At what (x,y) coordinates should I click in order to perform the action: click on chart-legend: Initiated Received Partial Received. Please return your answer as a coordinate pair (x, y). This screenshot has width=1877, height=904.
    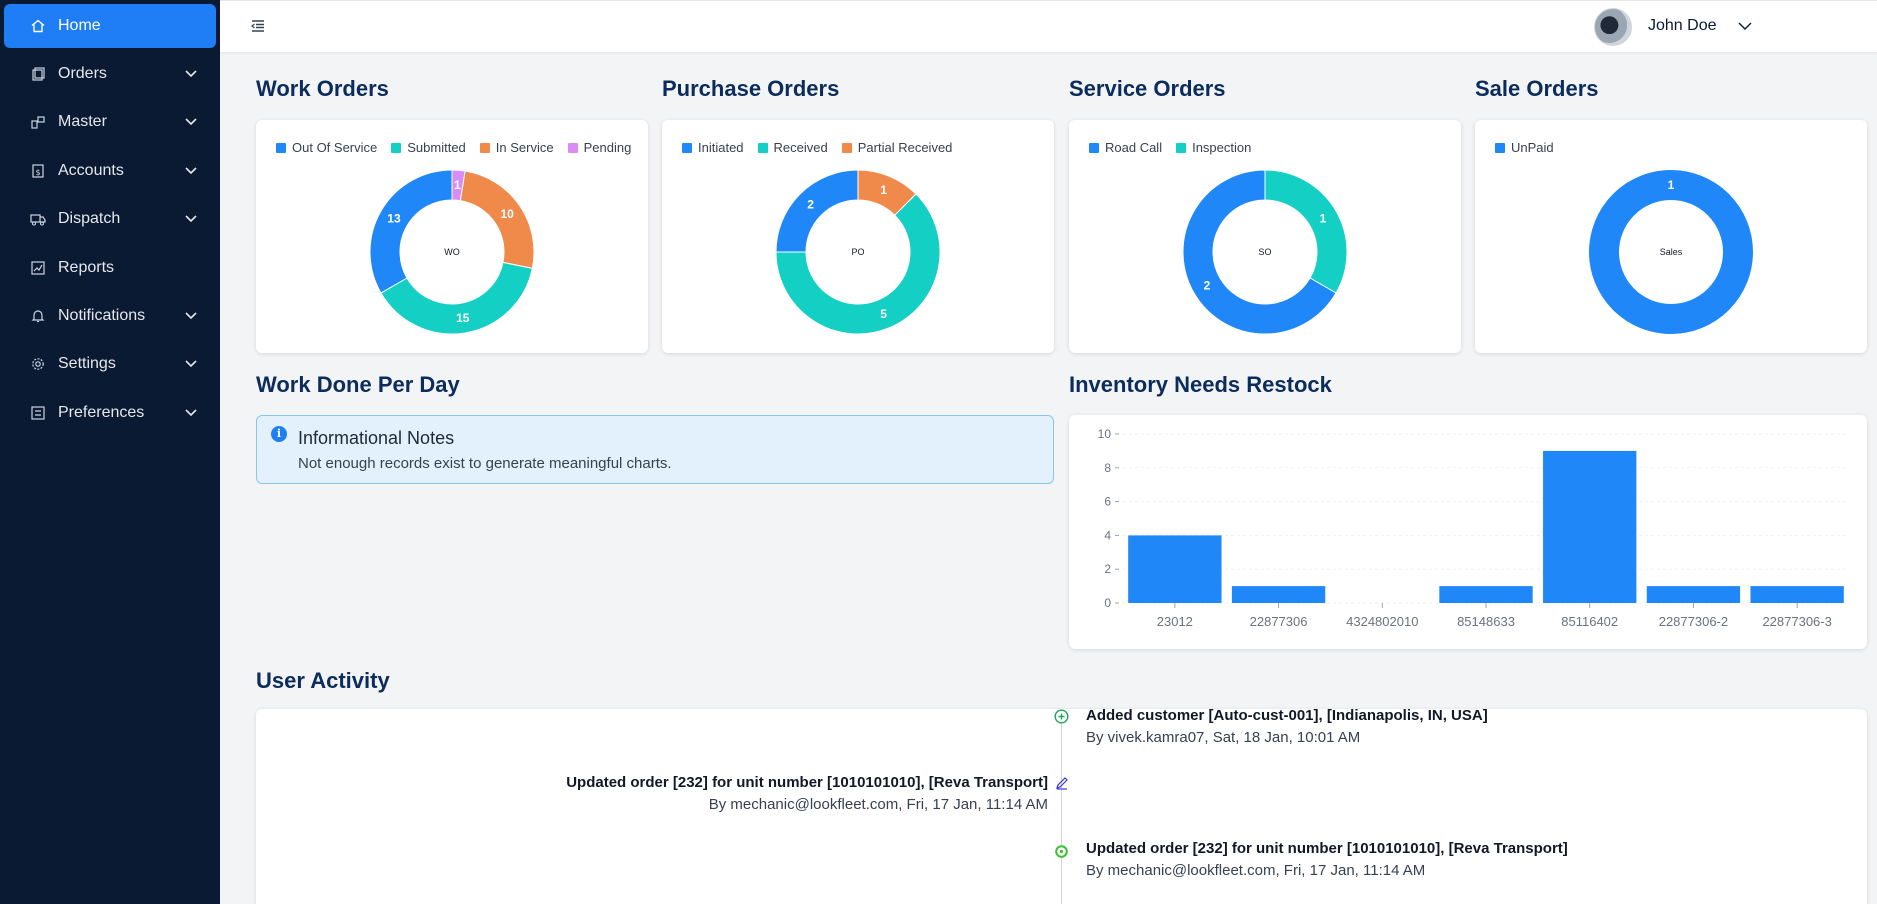
    Looking at the image, I should click on (817, 147).